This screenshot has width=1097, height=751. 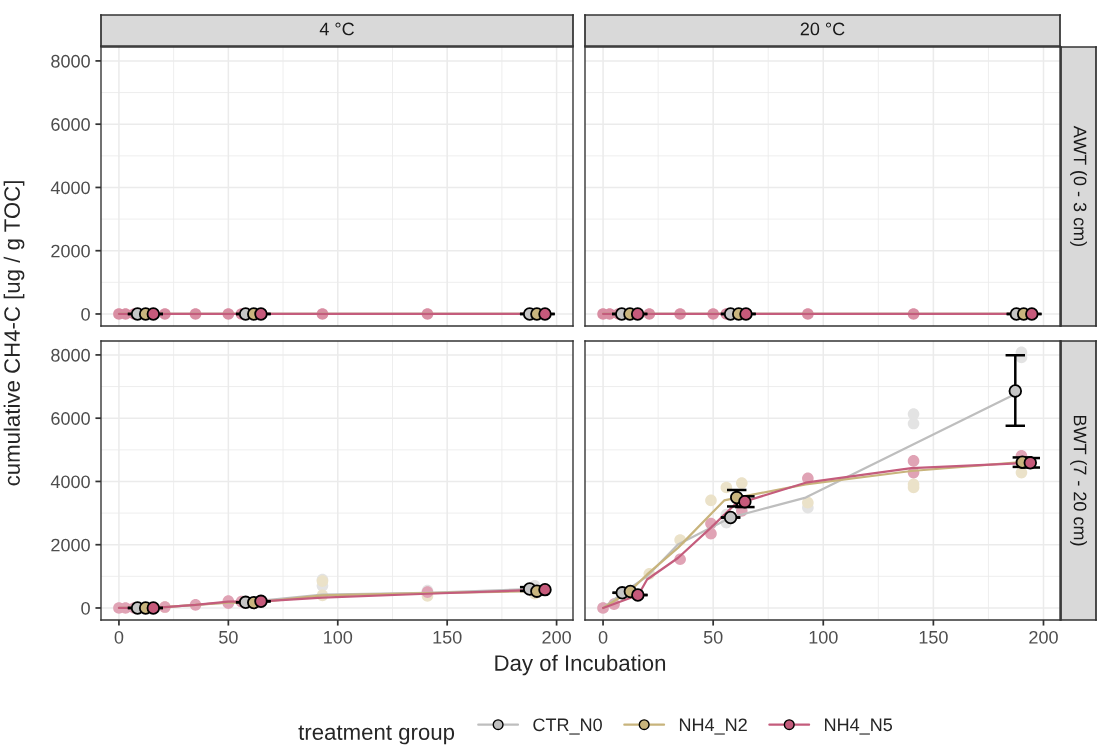 What do you see at coordinates (859, 726) in the screenshot?
I see `legend-label: NH4_N5` at bounding box center [859, 726].